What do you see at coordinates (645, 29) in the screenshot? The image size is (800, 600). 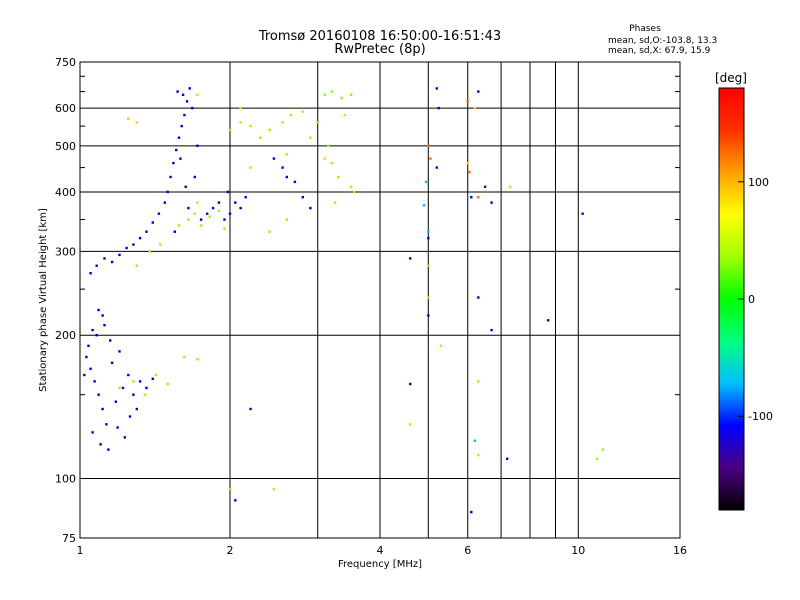 I see `stats-heading: Phases` at bounding box center [645, 29].